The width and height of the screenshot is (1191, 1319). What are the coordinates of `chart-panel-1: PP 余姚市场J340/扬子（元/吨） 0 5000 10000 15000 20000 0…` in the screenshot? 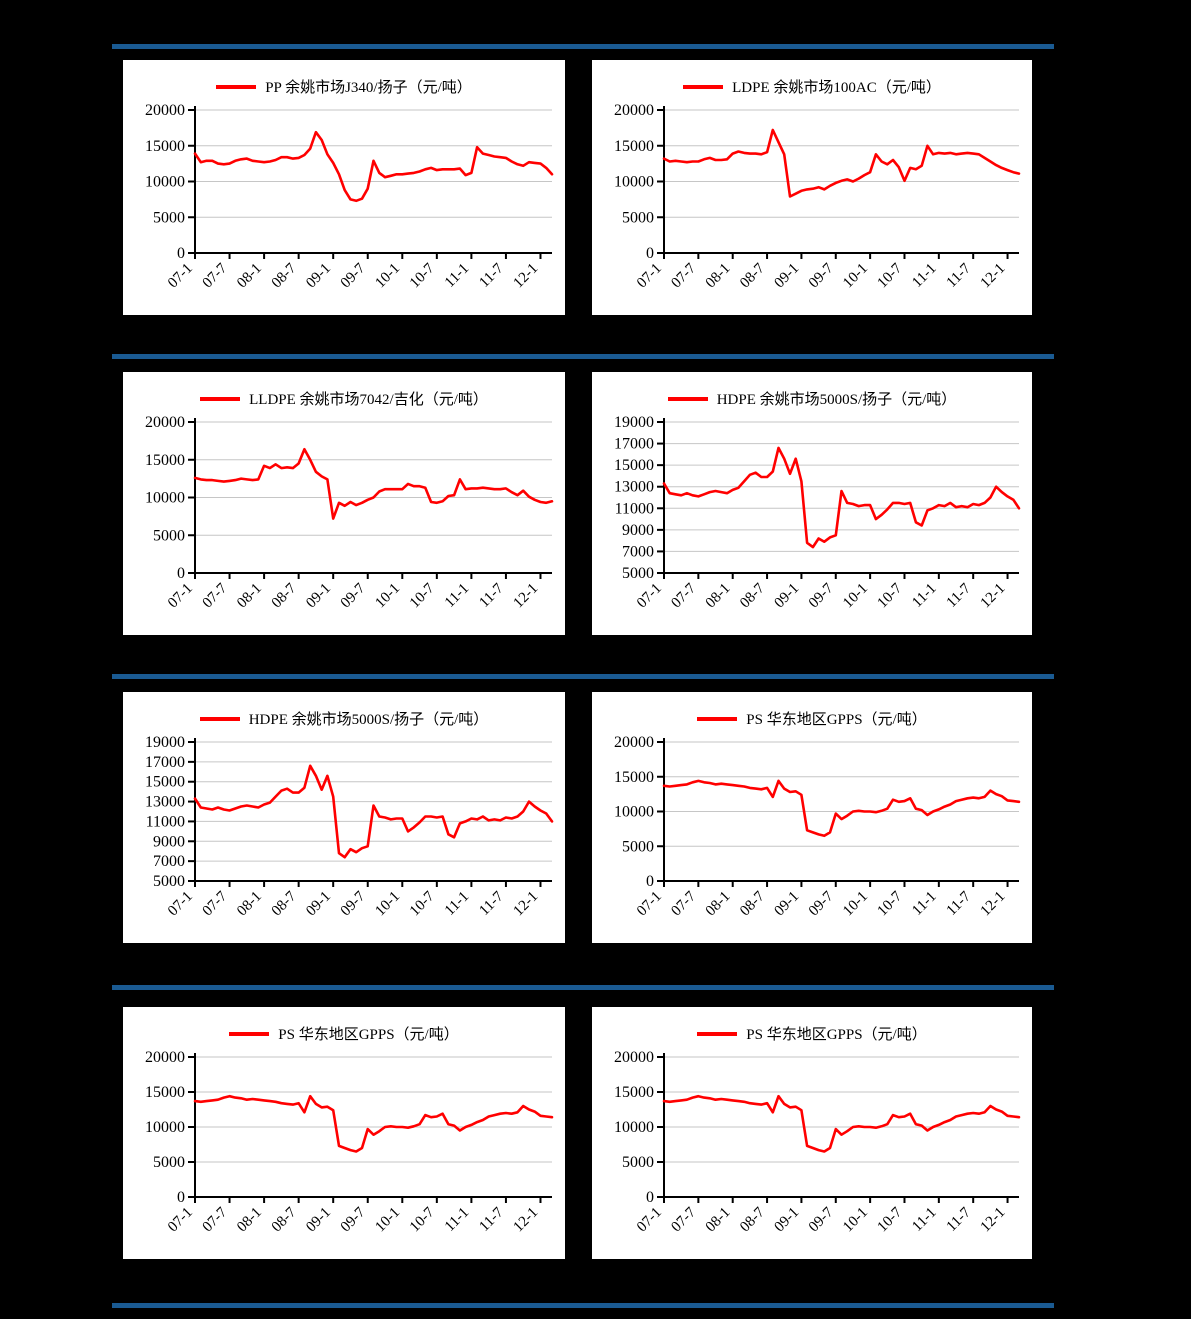 It's located at (344, 187).